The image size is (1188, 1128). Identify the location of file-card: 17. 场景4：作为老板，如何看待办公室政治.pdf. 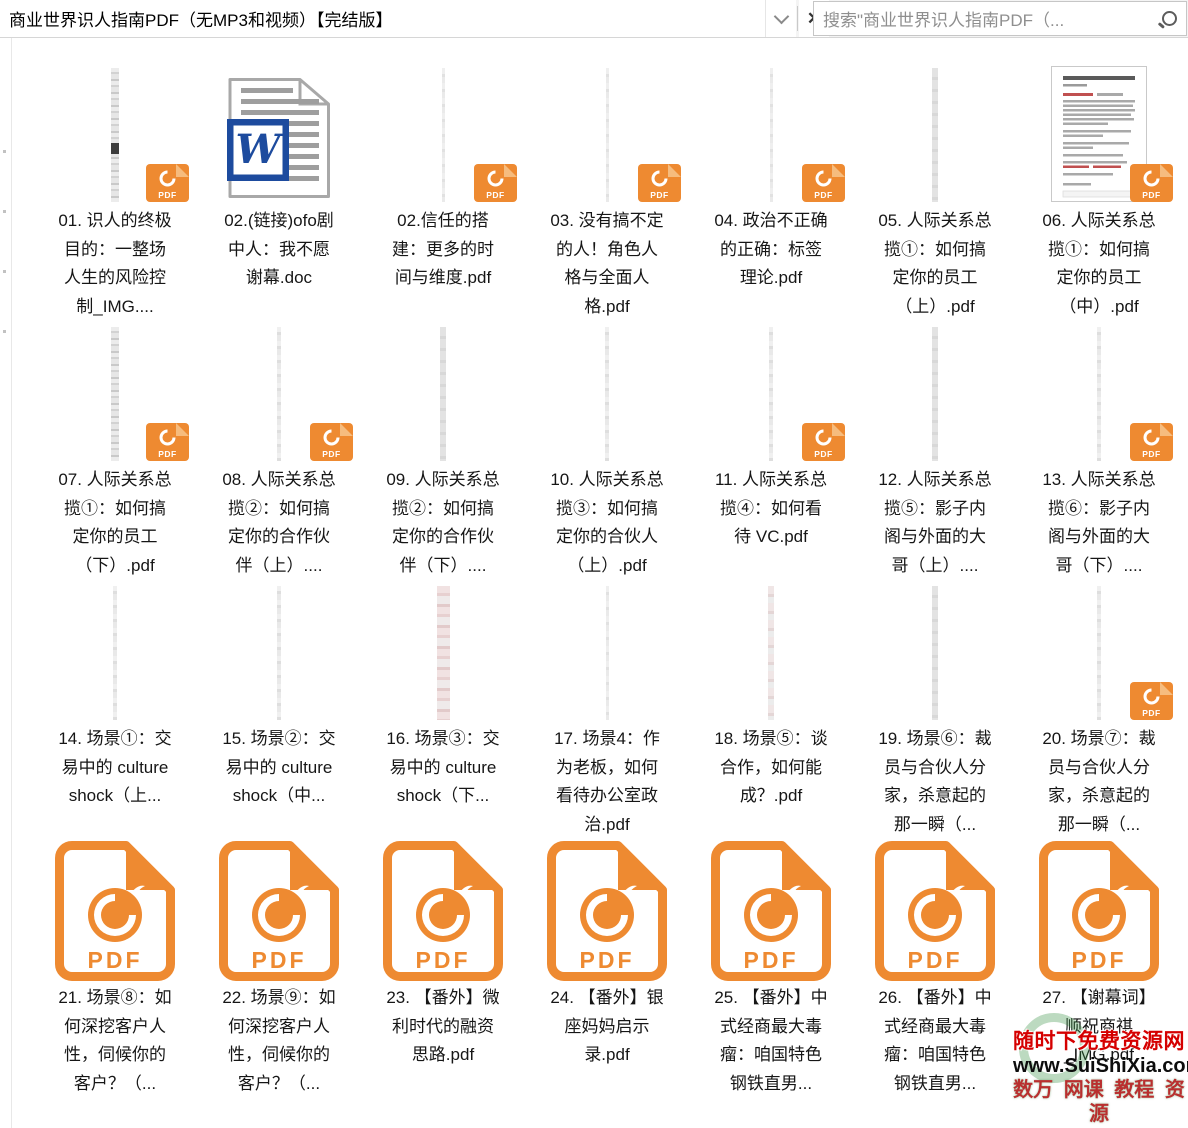
(607, 711).